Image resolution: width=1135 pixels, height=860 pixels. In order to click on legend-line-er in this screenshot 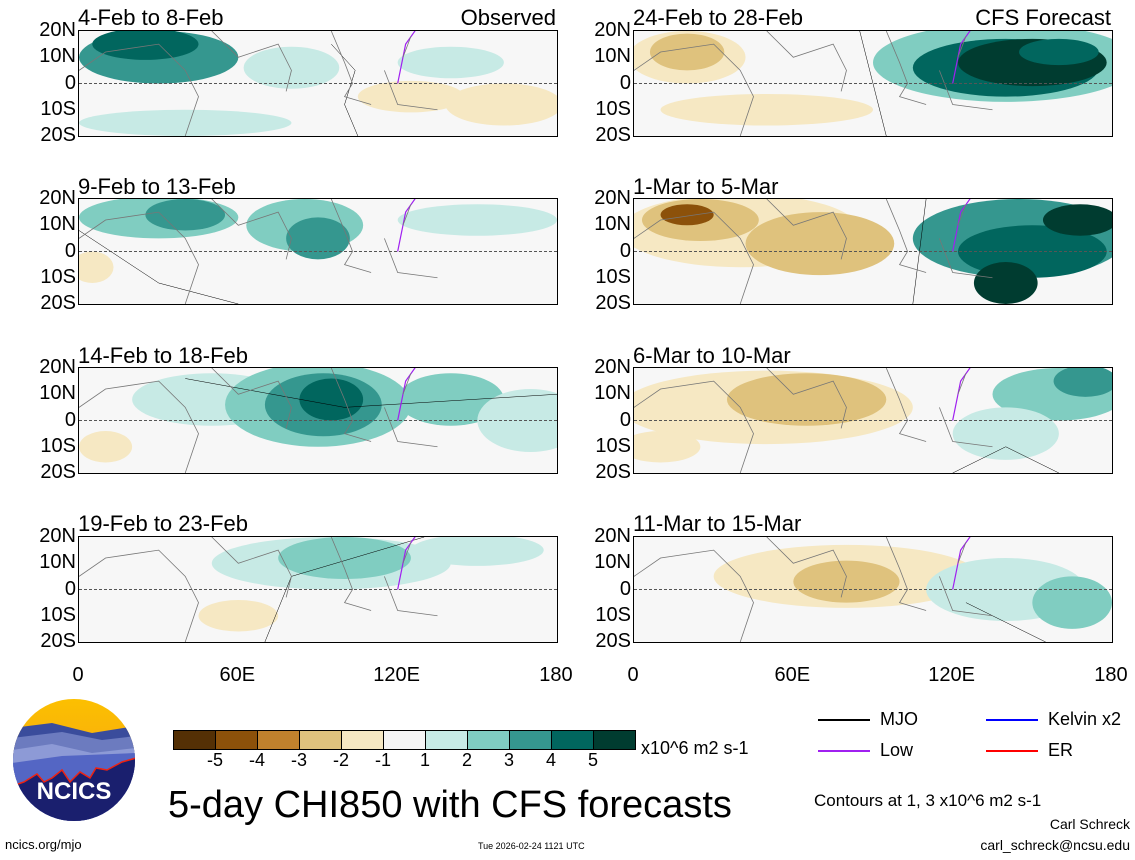, I will do `click(1012, 750)`.